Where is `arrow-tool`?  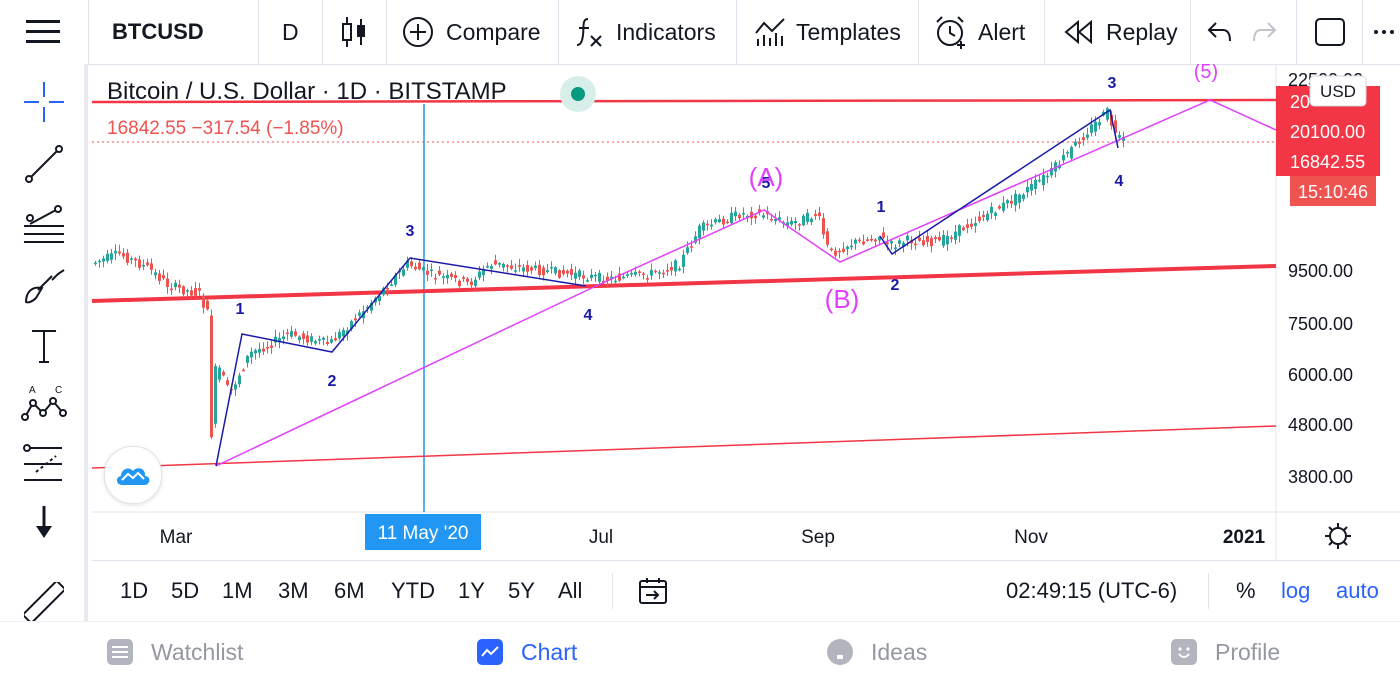 arrow-tool is located at coordinates (44, 522).